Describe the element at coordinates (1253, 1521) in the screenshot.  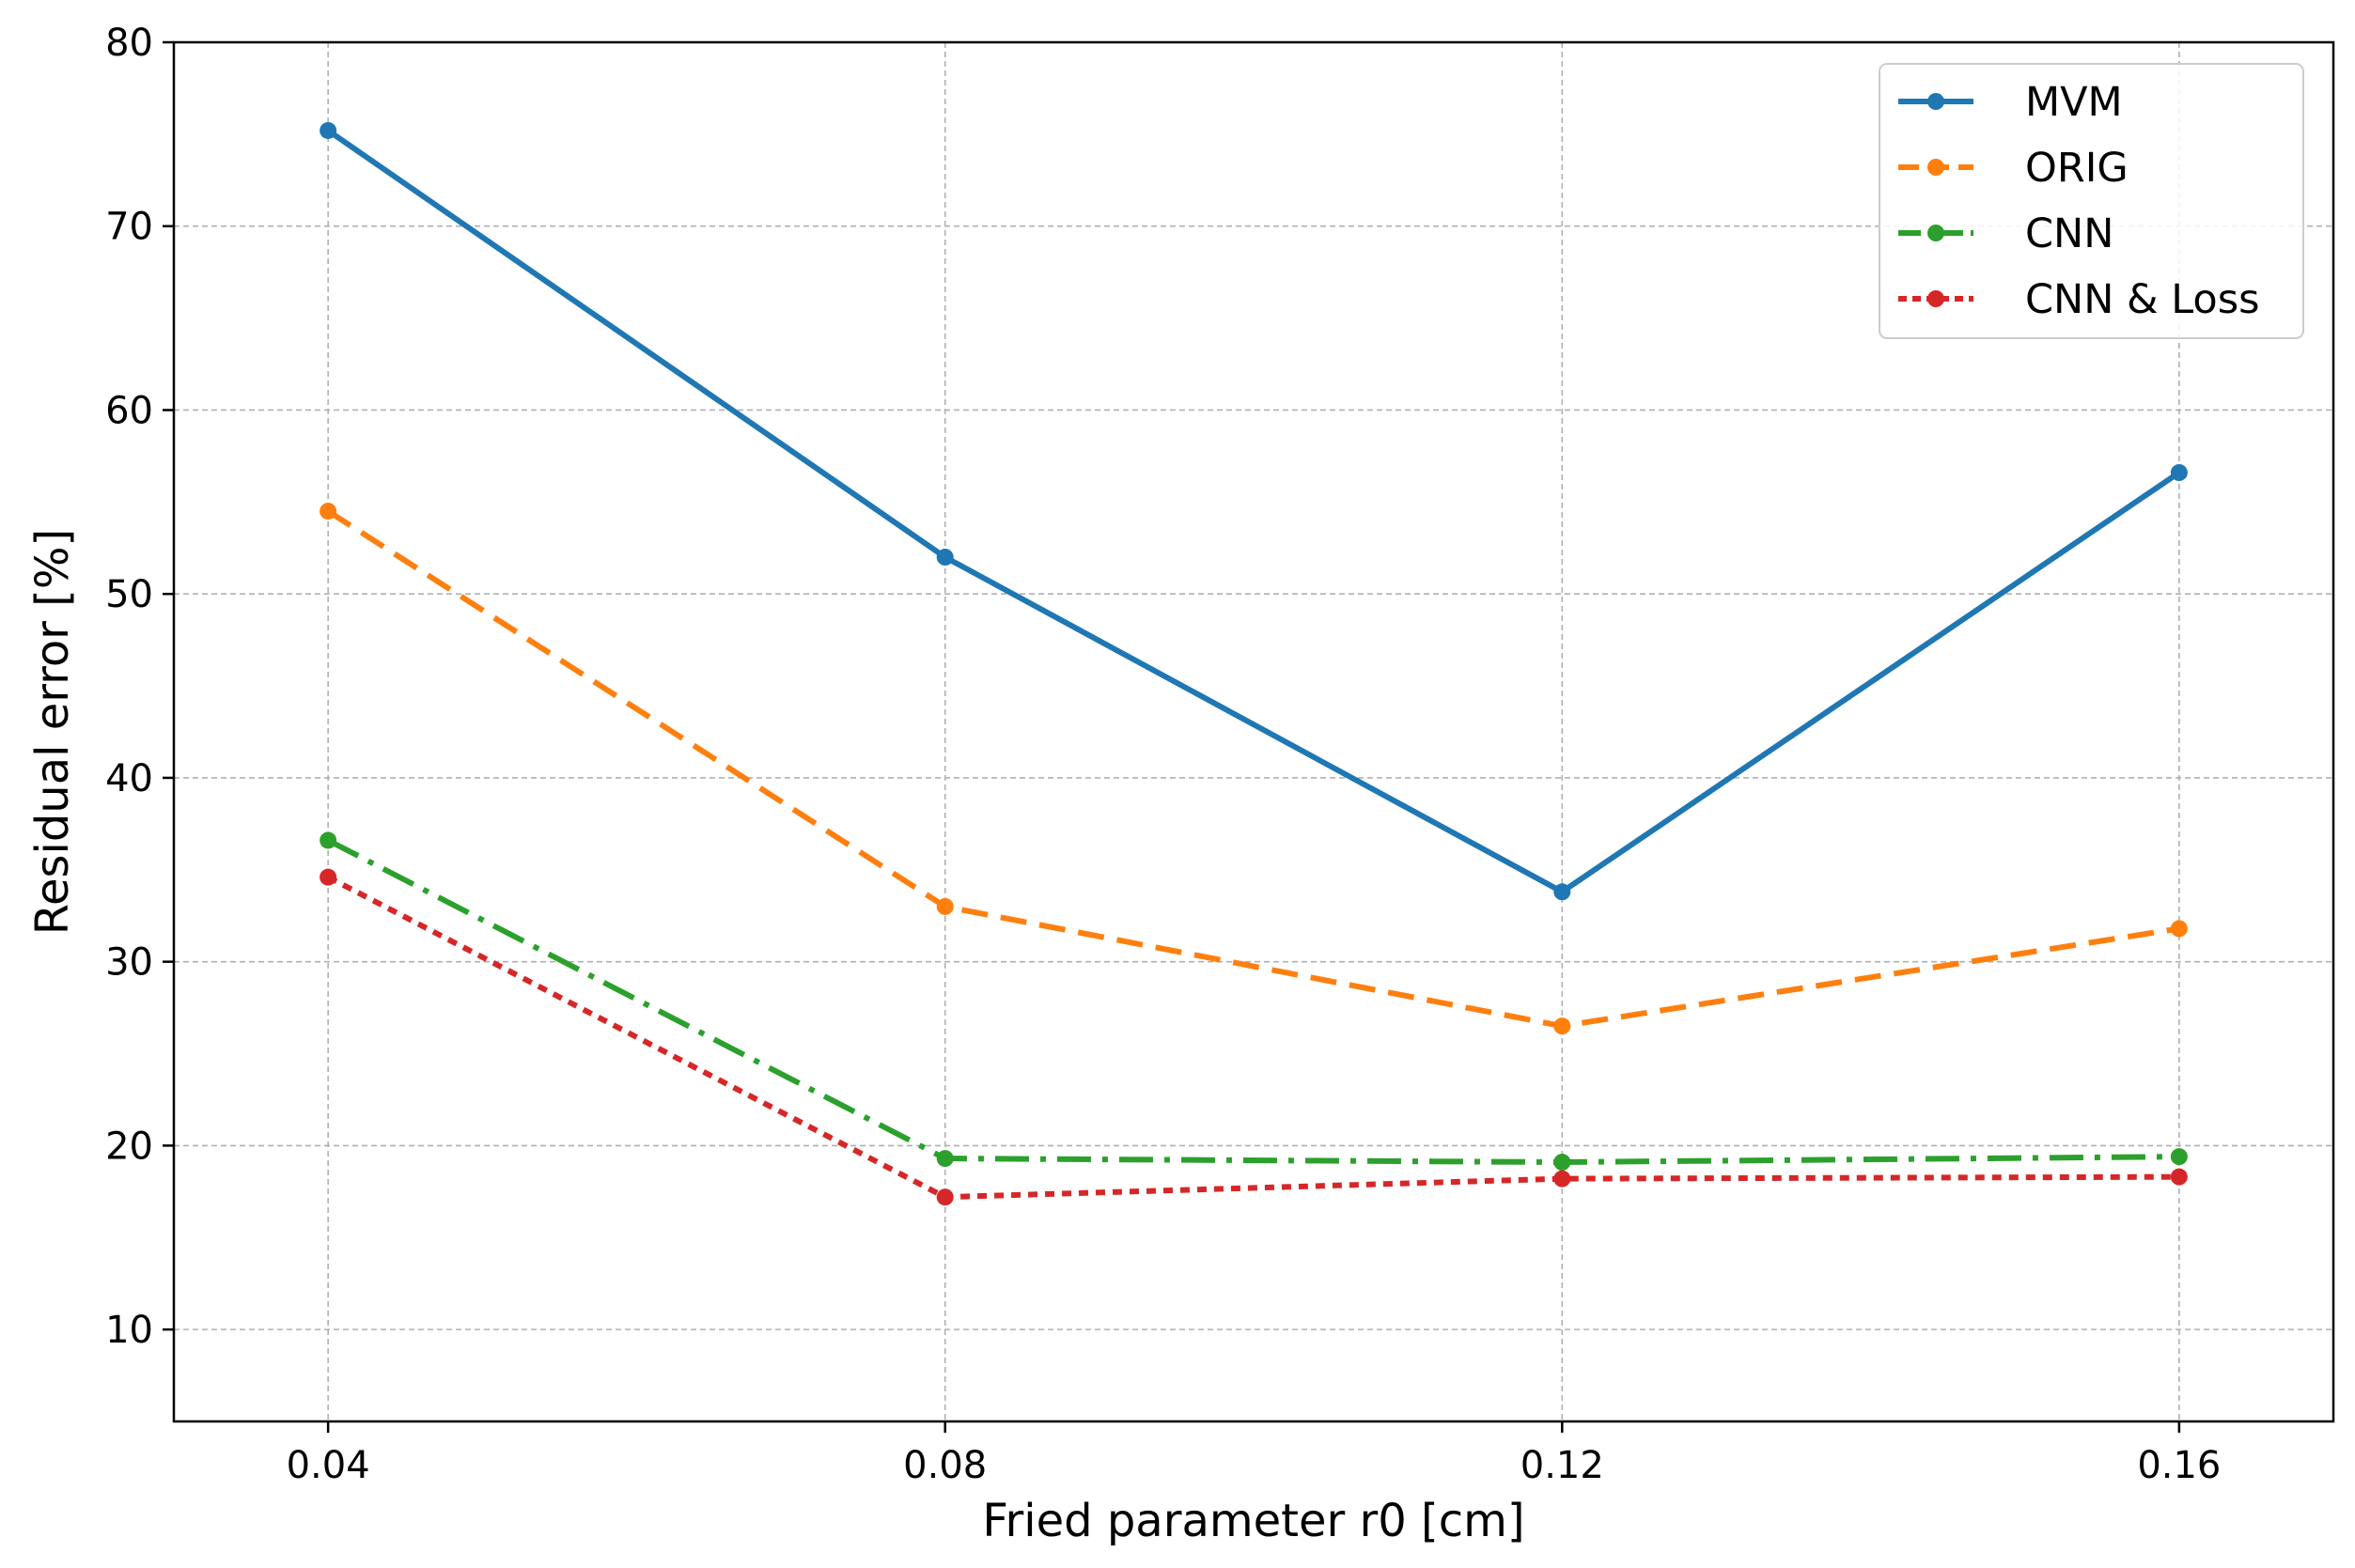
I see `x-axis-label: Fried parameter r0 [cm]` at that location.